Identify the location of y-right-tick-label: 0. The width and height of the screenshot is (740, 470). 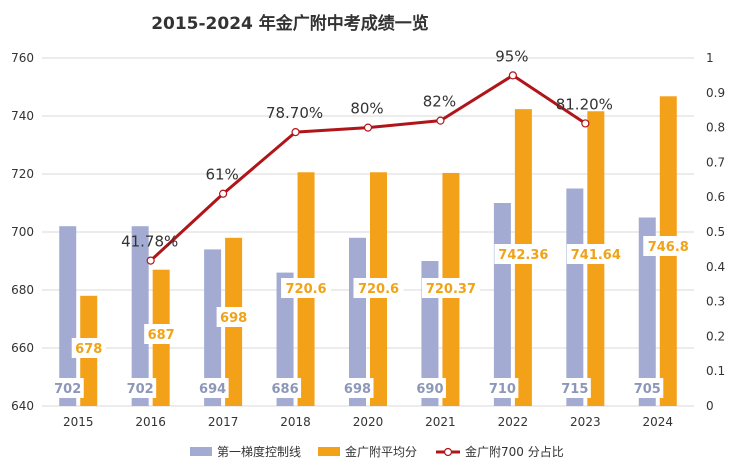
(710, 406).